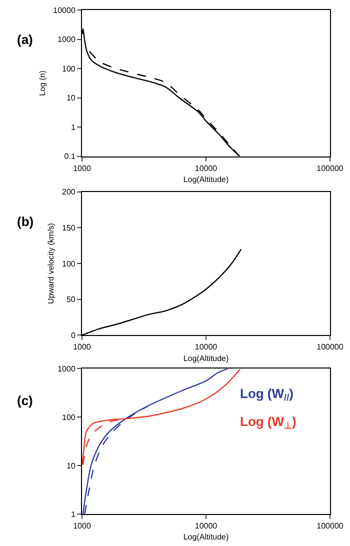  Describe the element at coordinates (267, 394) in the screenshot. I see `series-label: Log (W$_{//}$)` at that location.